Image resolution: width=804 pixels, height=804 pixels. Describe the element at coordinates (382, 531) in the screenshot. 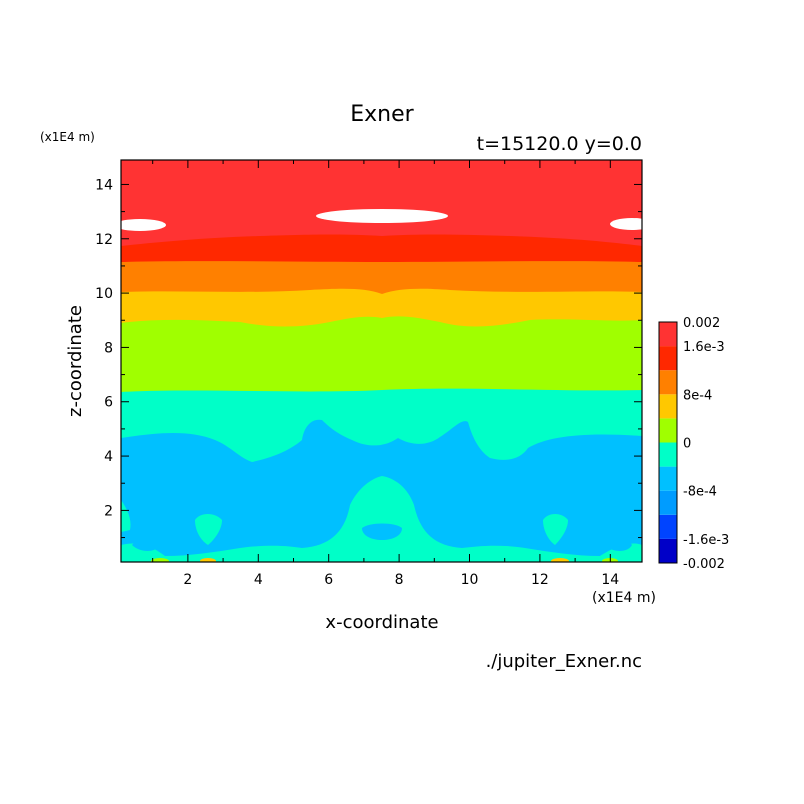

I see `bottom-blob-center-blue` at that location.